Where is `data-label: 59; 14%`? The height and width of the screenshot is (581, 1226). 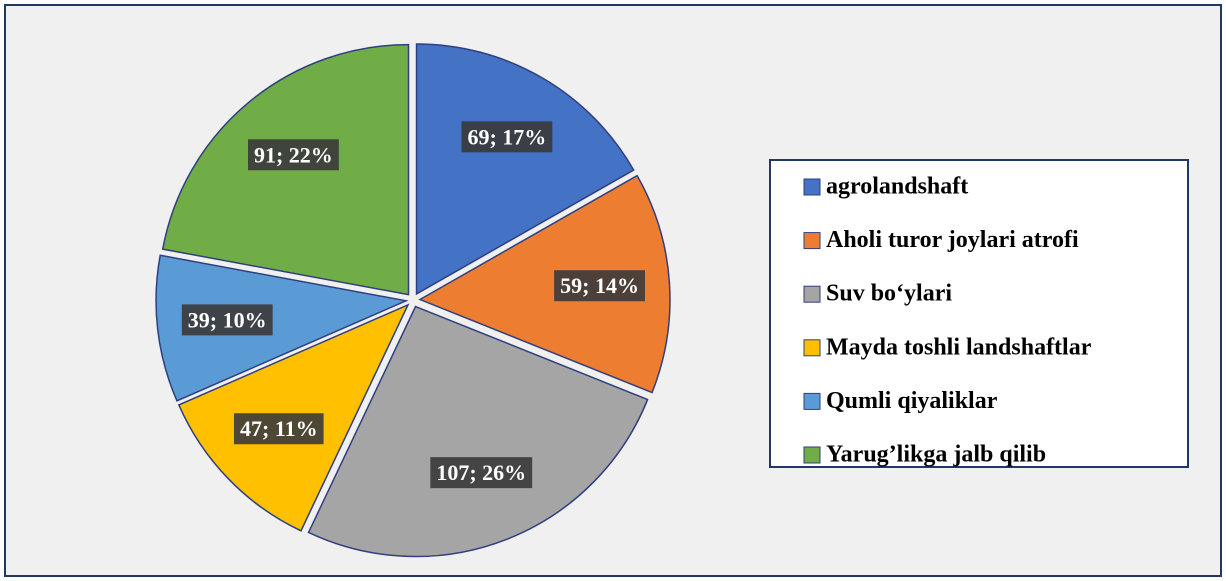 data-label: 59; 14% is located at coordinates (599, 285).